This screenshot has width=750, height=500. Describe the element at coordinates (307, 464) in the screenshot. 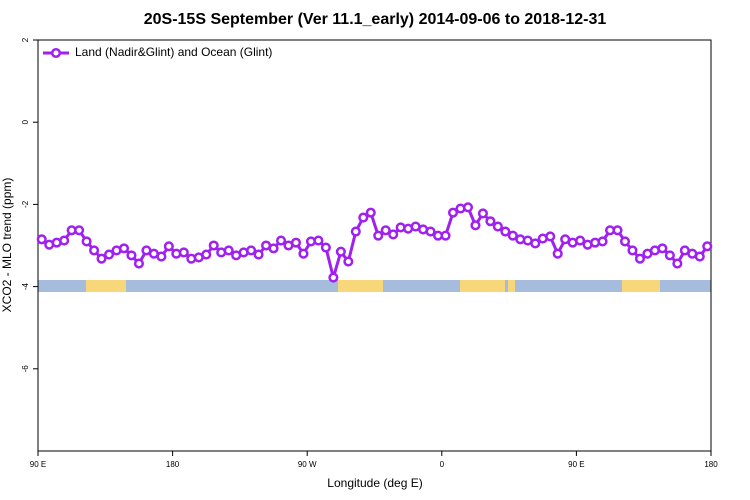

I see `x-tick-label: 90 W` at that location.